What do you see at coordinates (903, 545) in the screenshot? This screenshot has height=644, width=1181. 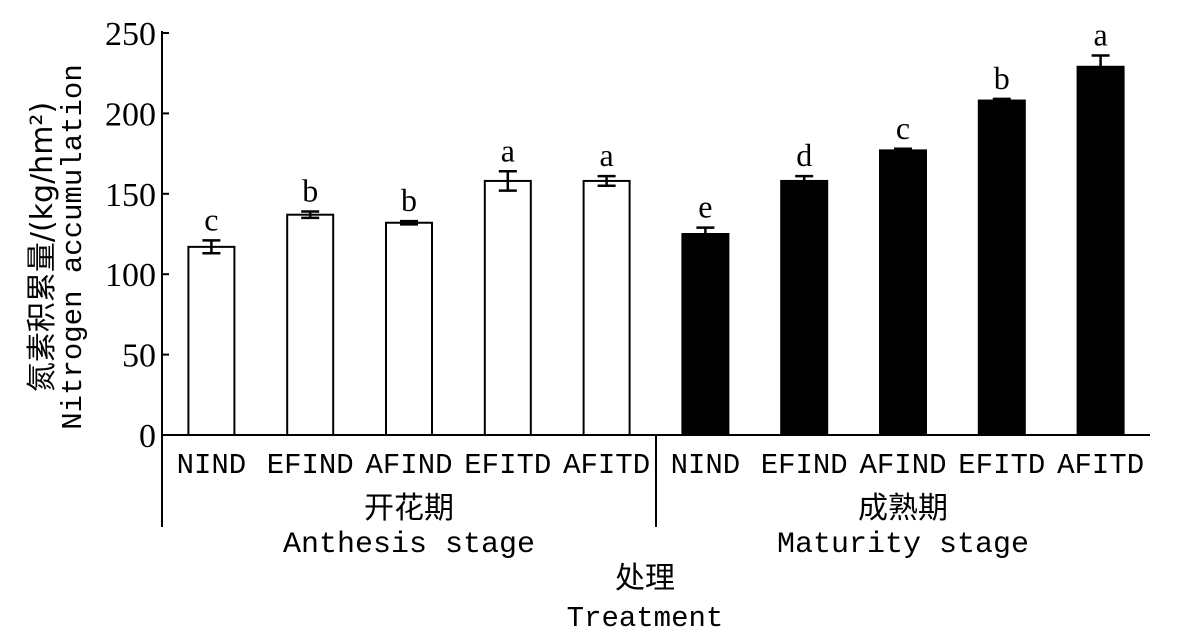 I see `group-label-en: Maturity stage` at bounding box center [903, 545].